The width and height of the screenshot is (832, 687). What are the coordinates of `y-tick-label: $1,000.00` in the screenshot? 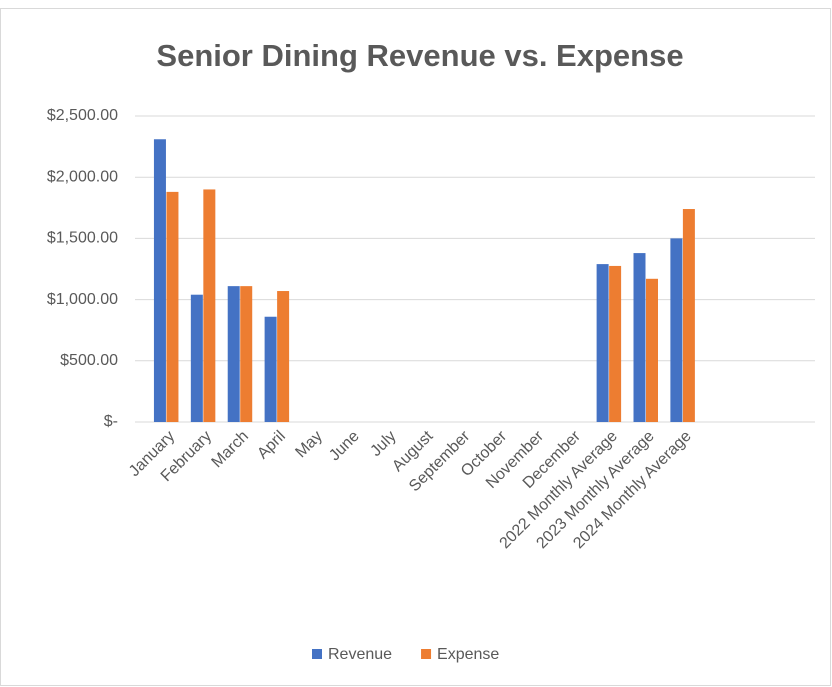 It's located at (82, 299).